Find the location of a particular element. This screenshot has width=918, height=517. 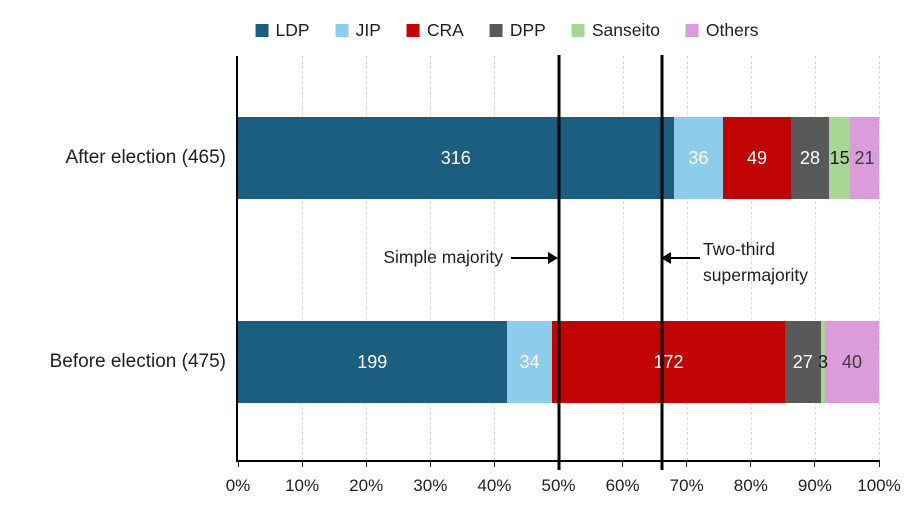

bar-before-election: 199 34 172 27 3 40 is located at coordinates (558, 362).